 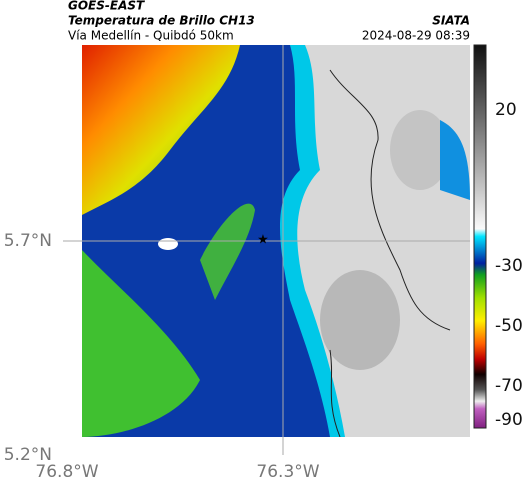 I want to click on timestamp: 2024-08-29 08:39, so click(x=416, y=36).